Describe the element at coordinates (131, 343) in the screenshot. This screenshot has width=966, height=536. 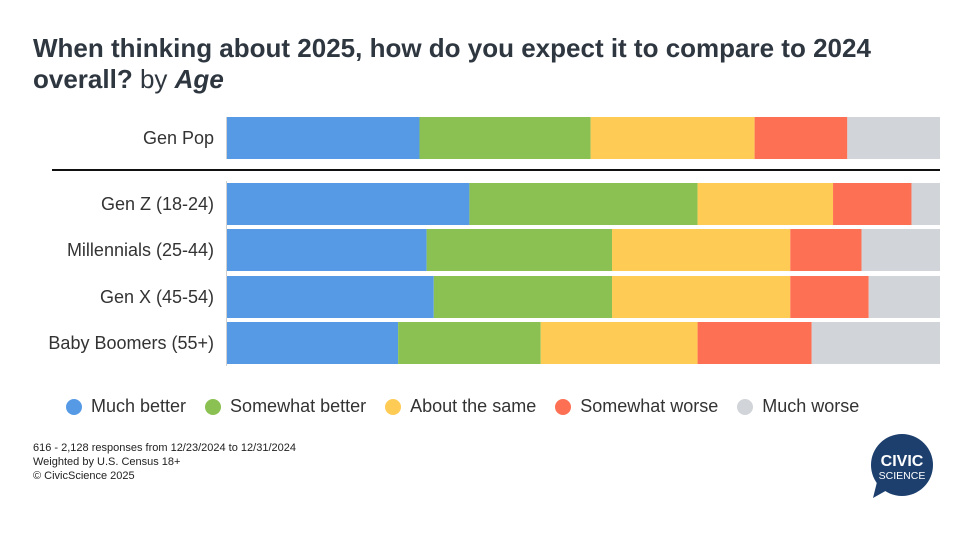
I see `category-label: Baby Boomers (55+)` at that location.